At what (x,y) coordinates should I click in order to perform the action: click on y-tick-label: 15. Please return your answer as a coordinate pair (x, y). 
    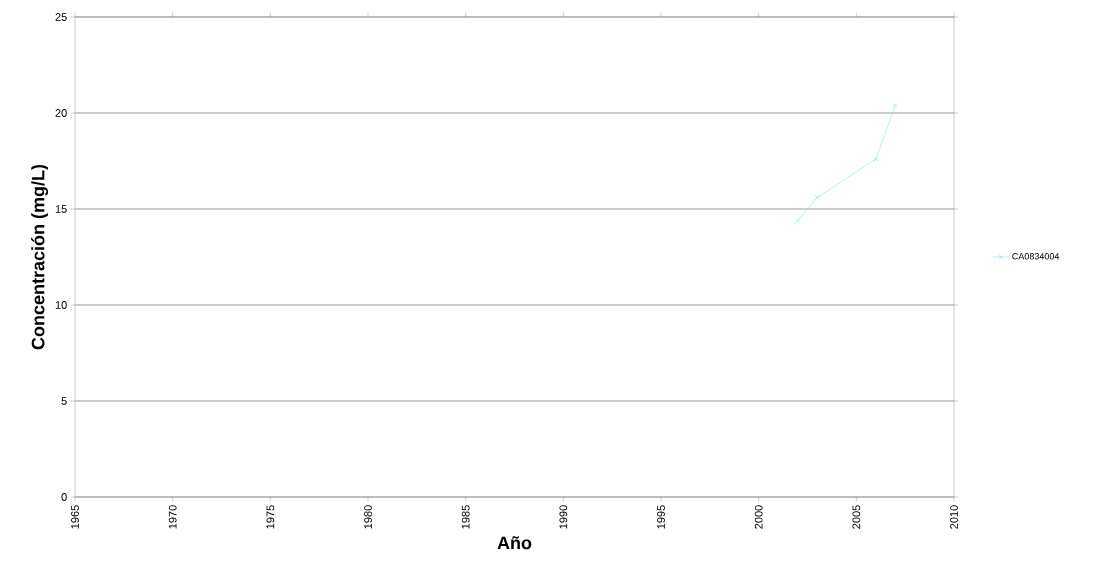
    Looking at the image, I should click on (61, 209).